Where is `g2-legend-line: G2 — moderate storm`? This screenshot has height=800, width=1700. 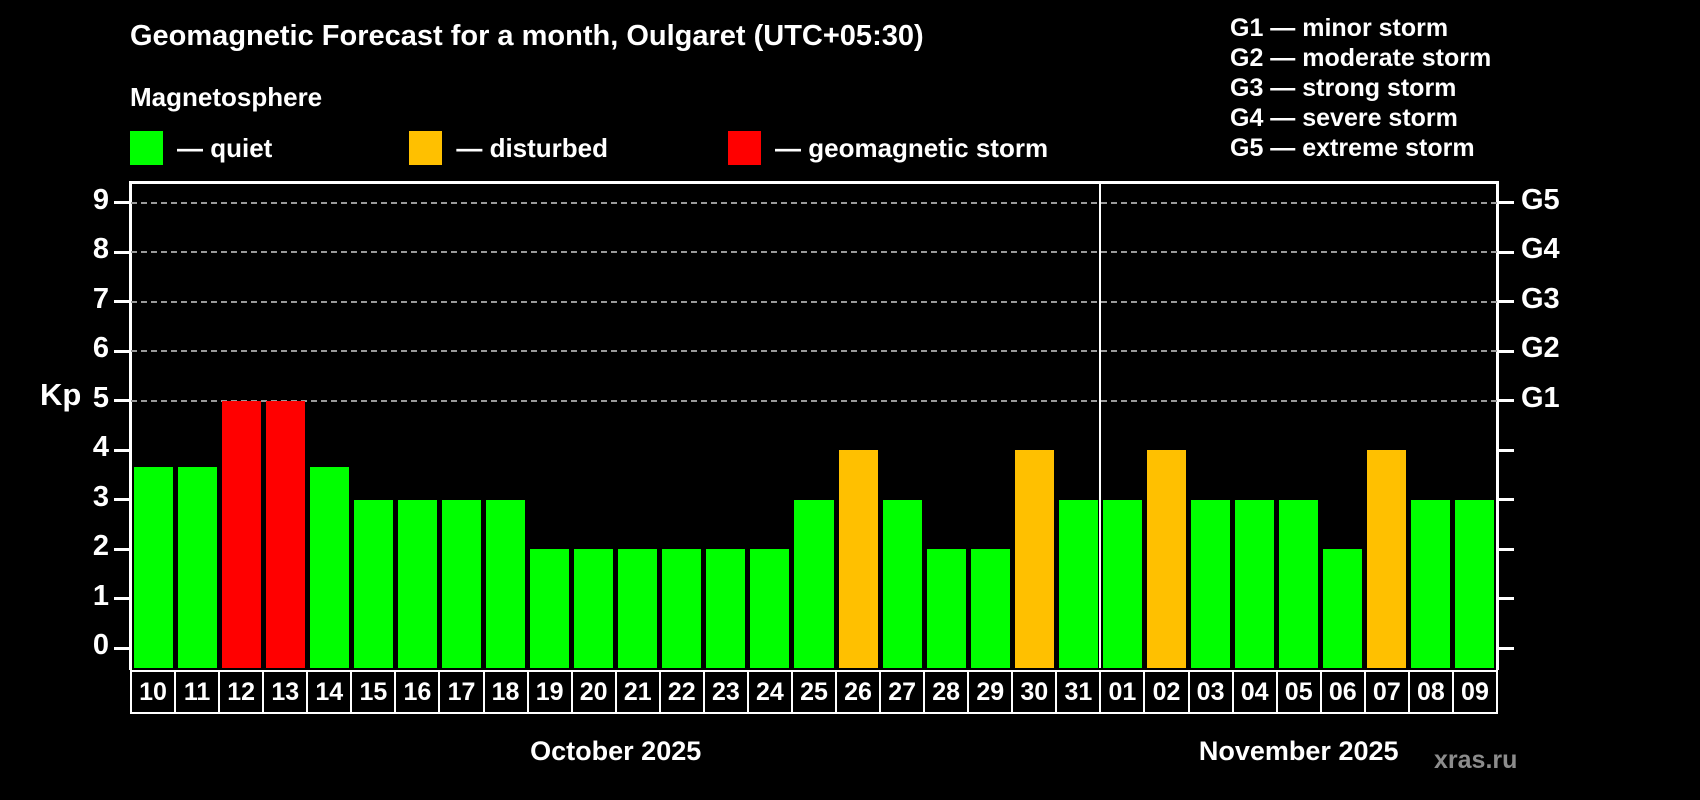 g2-legend-line: G2 — moderate storm is located at coordinates (1361, 58).